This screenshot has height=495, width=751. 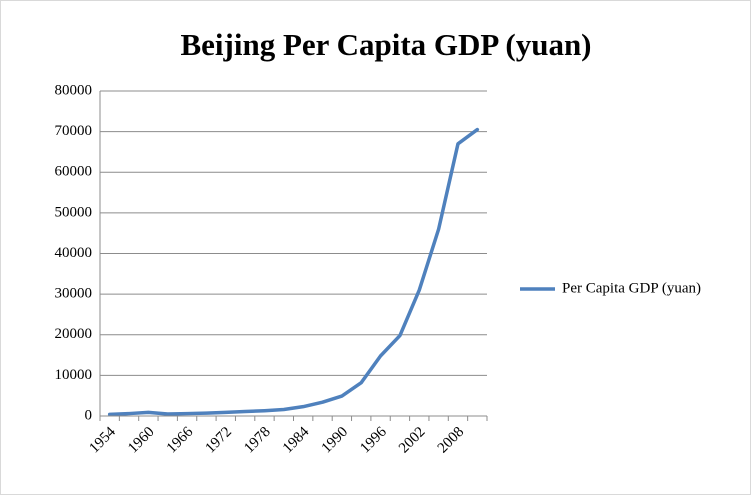 What do you see at coordinates (74, 334) in the screenshot?
I see `y-tick-label: 20000` at bounding box center [74, 334].